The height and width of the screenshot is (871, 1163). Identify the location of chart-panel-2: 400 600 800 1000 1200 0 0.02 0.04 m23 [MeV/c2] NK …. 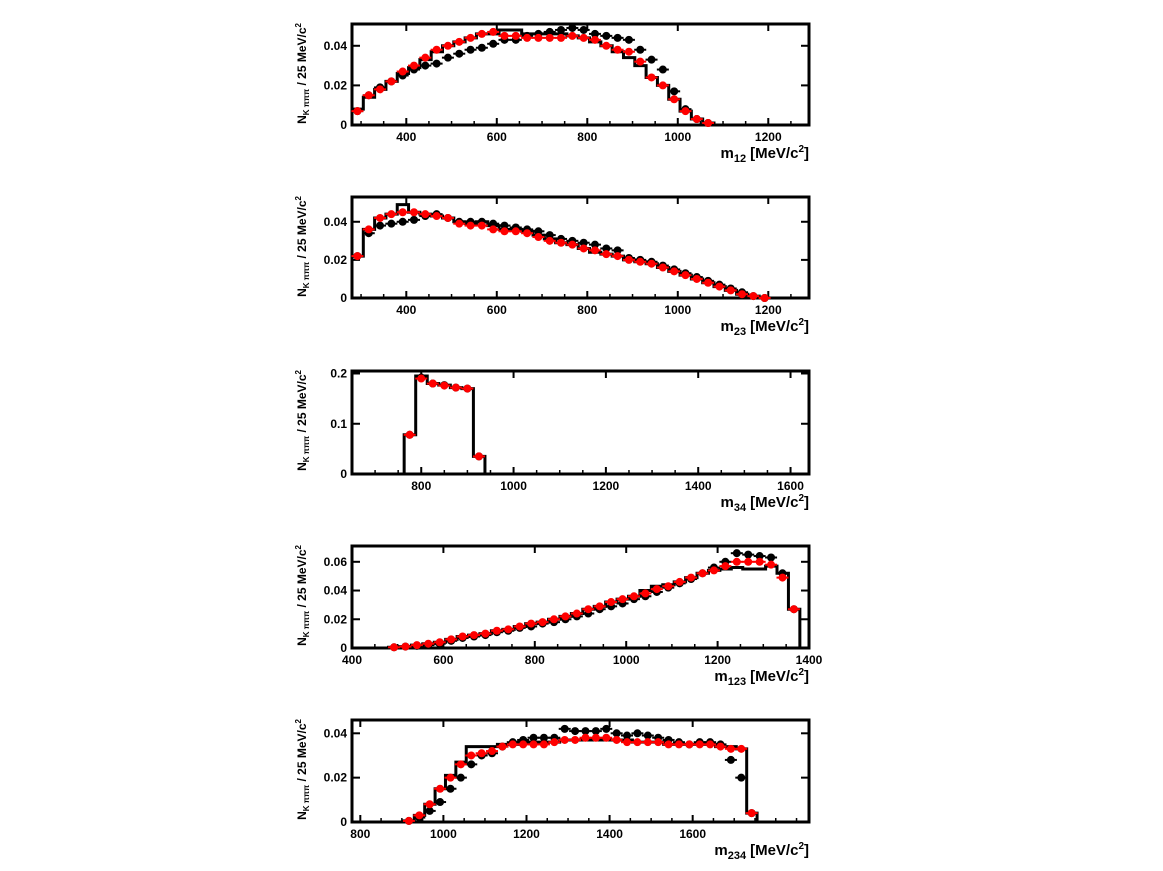
(552, 266).